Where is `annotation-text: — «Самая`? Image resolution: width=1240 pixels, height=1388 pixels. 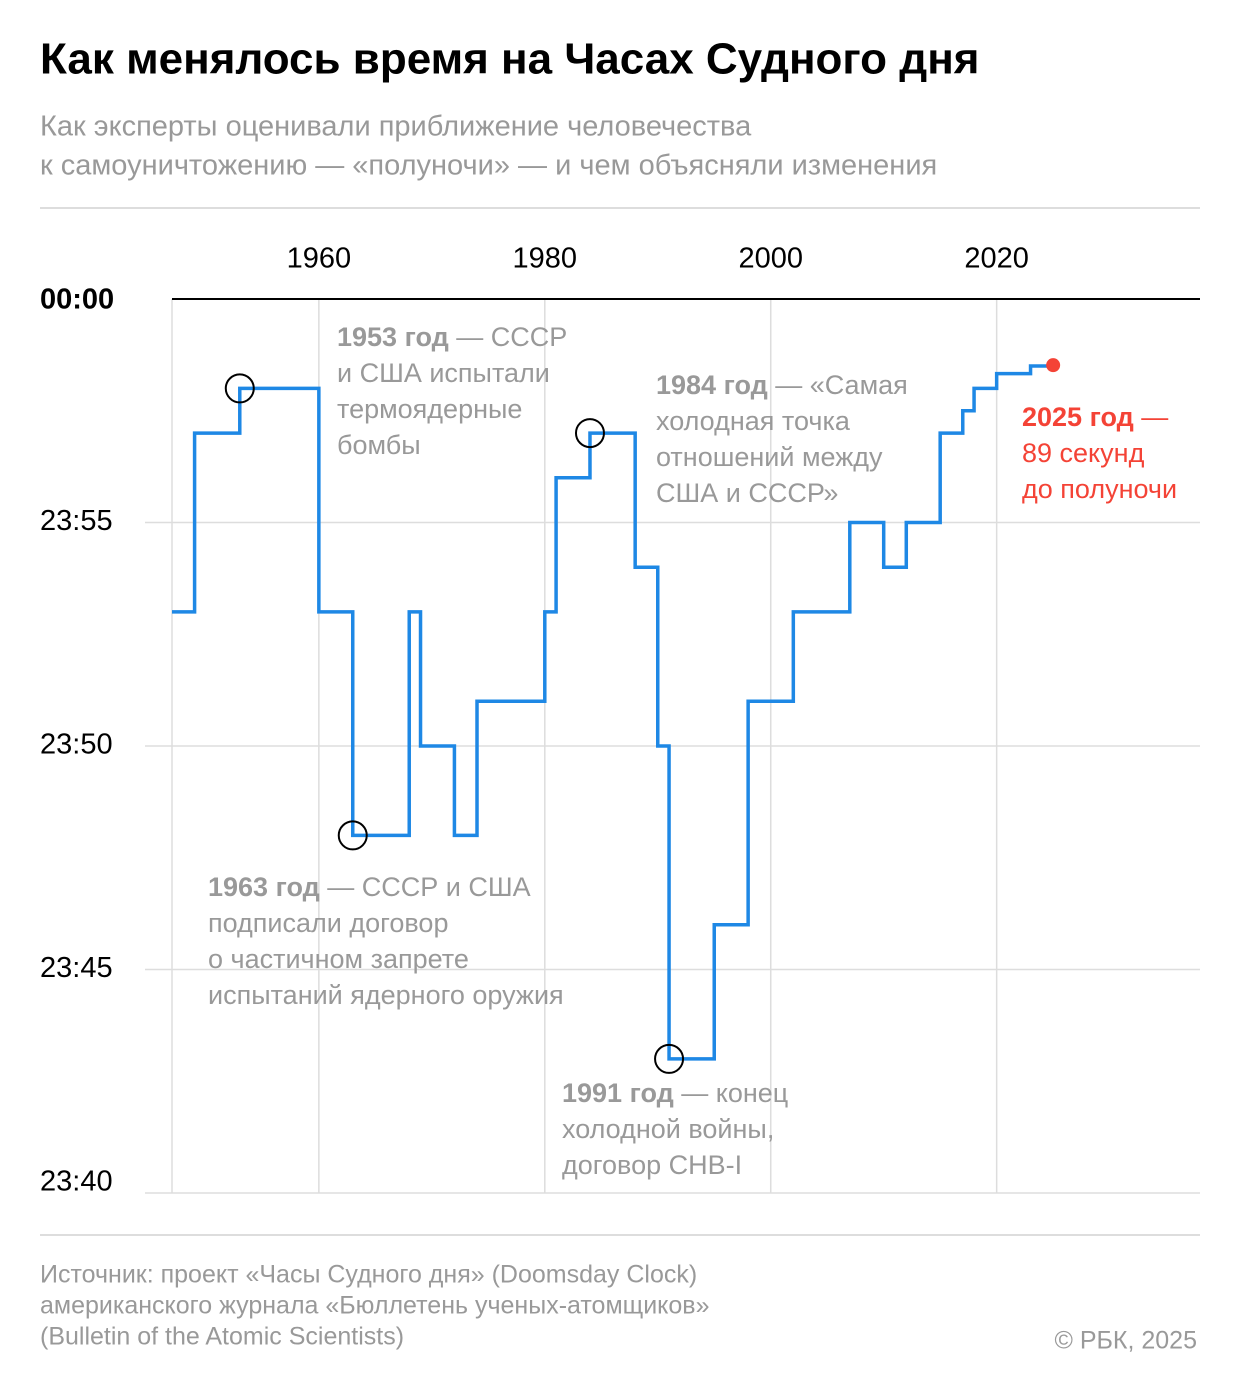
annotation-text: — «Самая is located at coordinates (838, 385).